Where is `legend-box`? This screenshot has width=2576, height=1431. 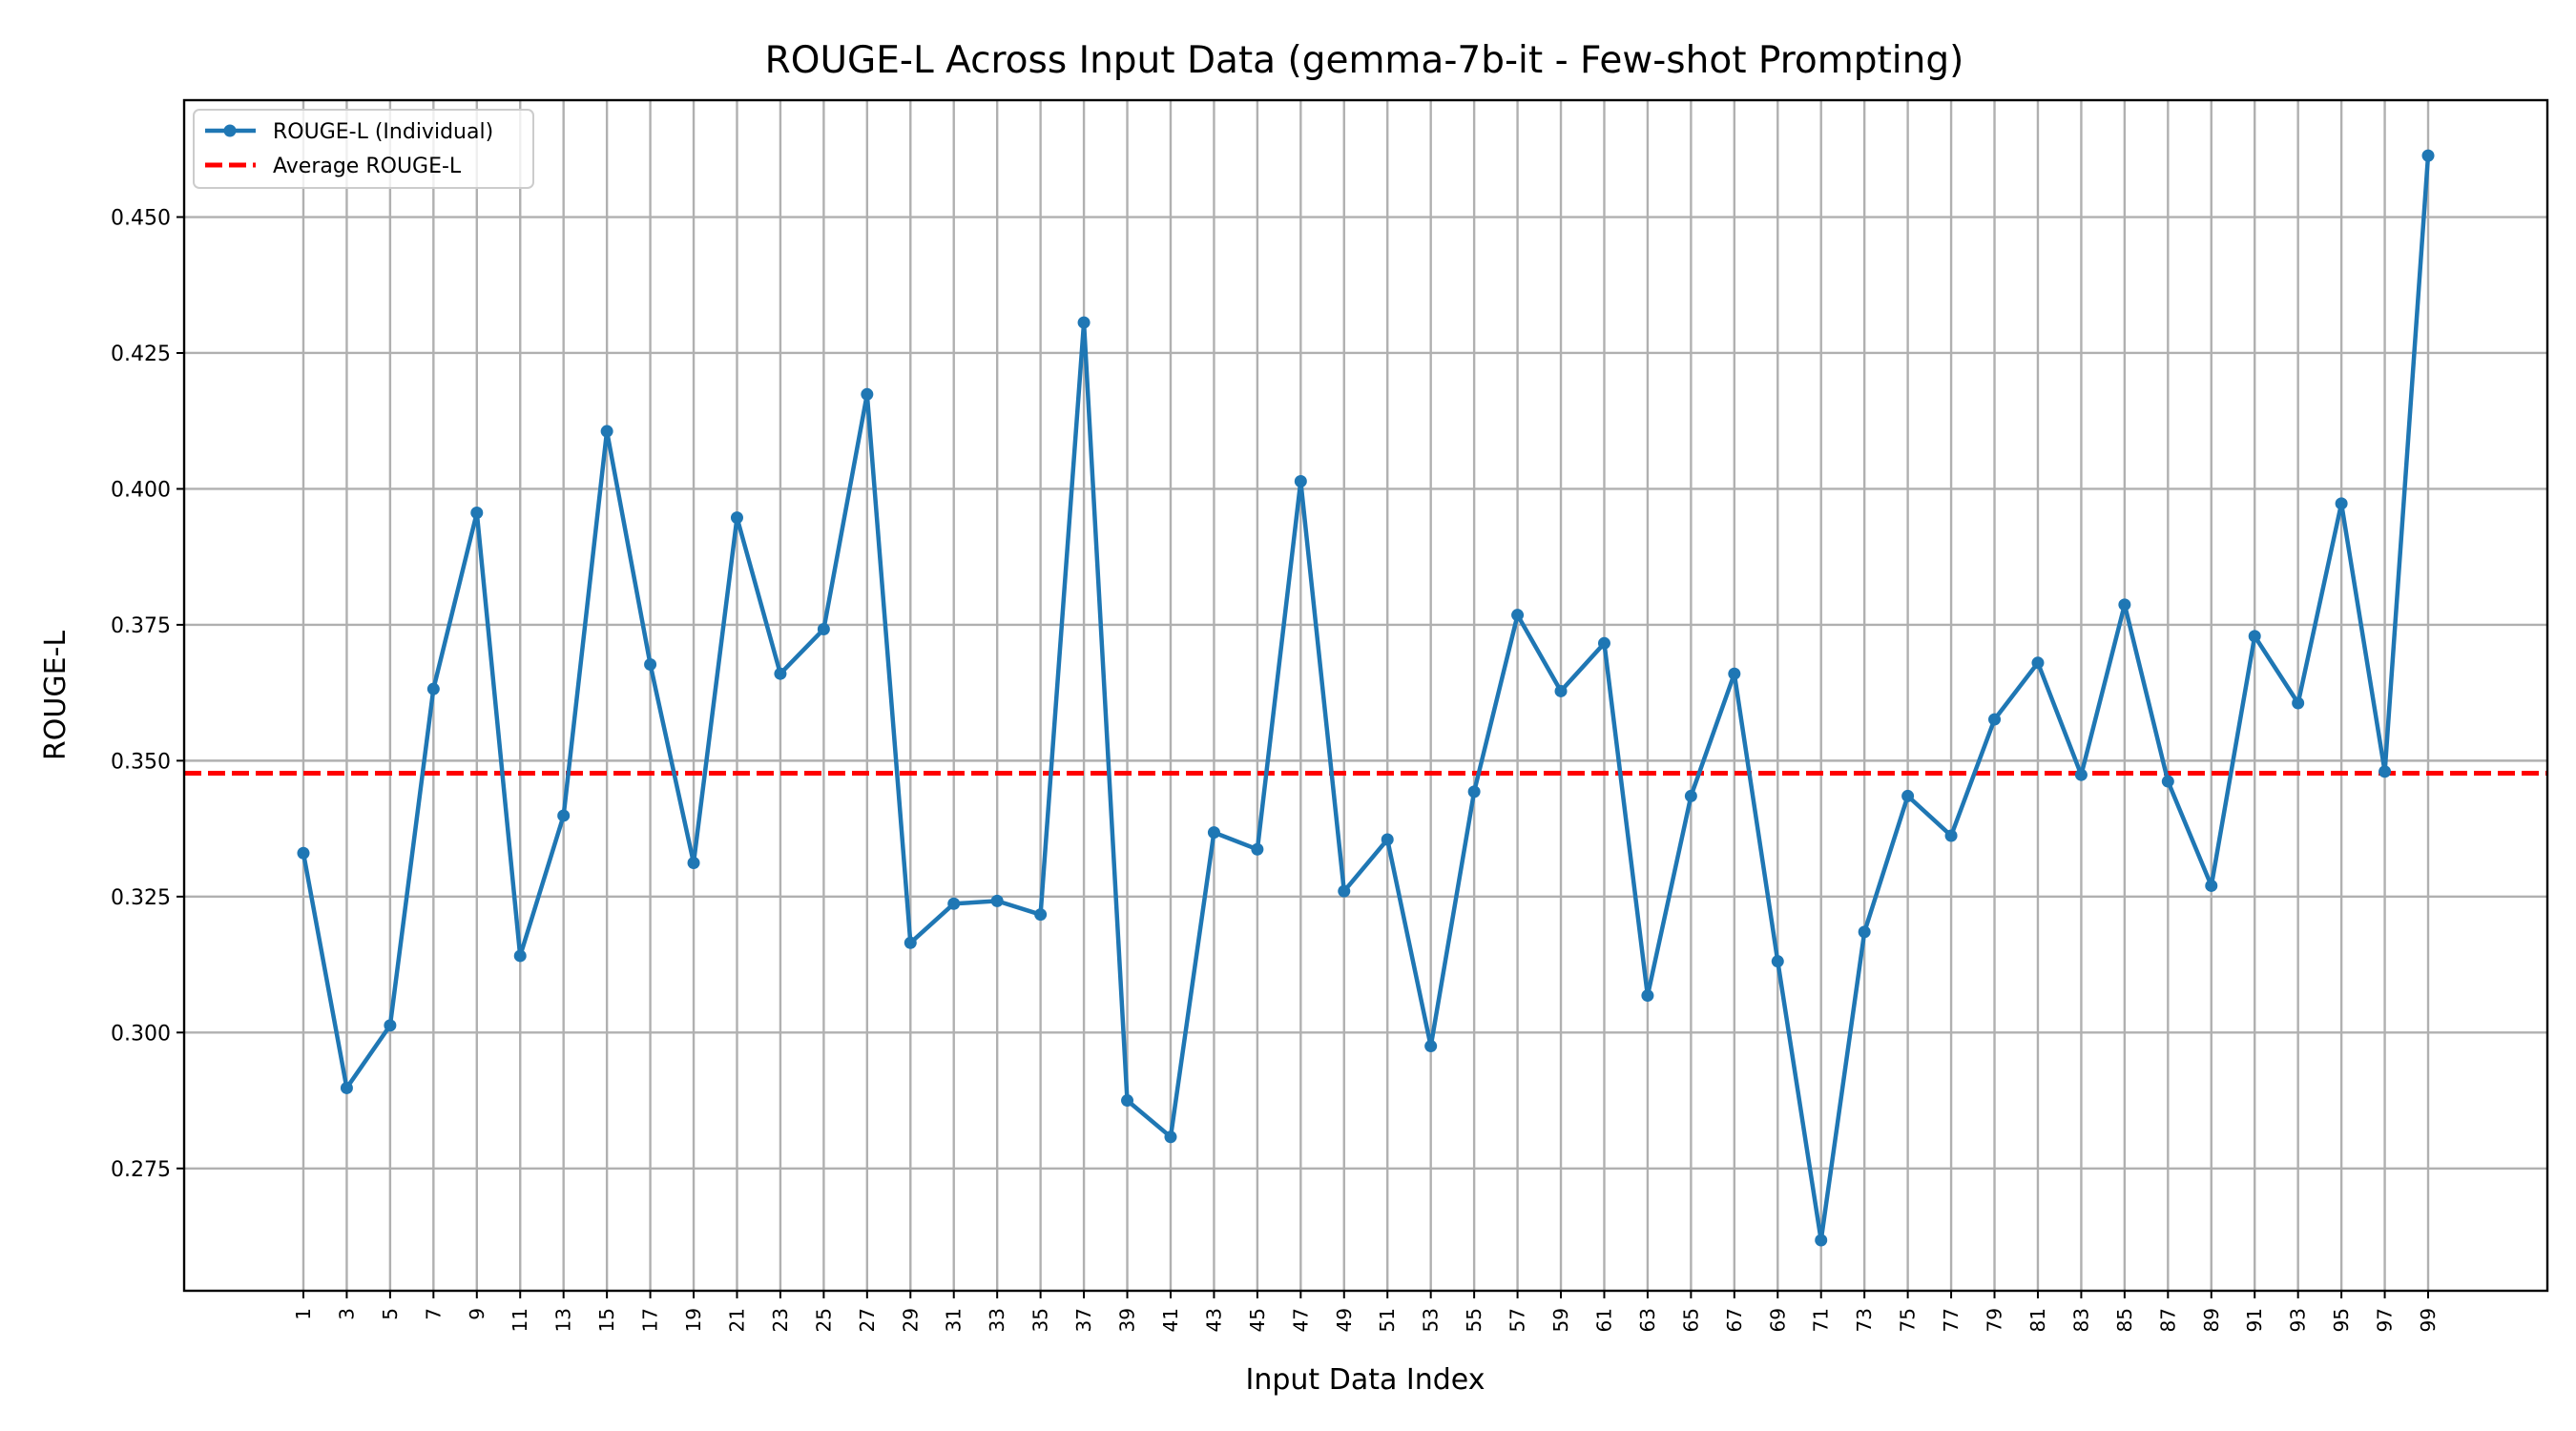
legend-box is located at coordinates (363, 149).